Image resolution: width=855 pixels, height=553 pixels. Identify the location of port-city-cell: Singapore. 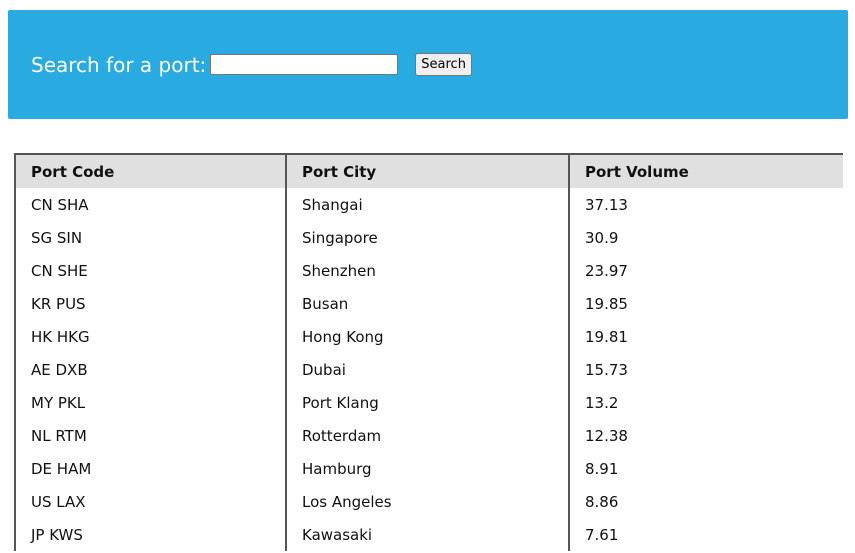
(427, 237).